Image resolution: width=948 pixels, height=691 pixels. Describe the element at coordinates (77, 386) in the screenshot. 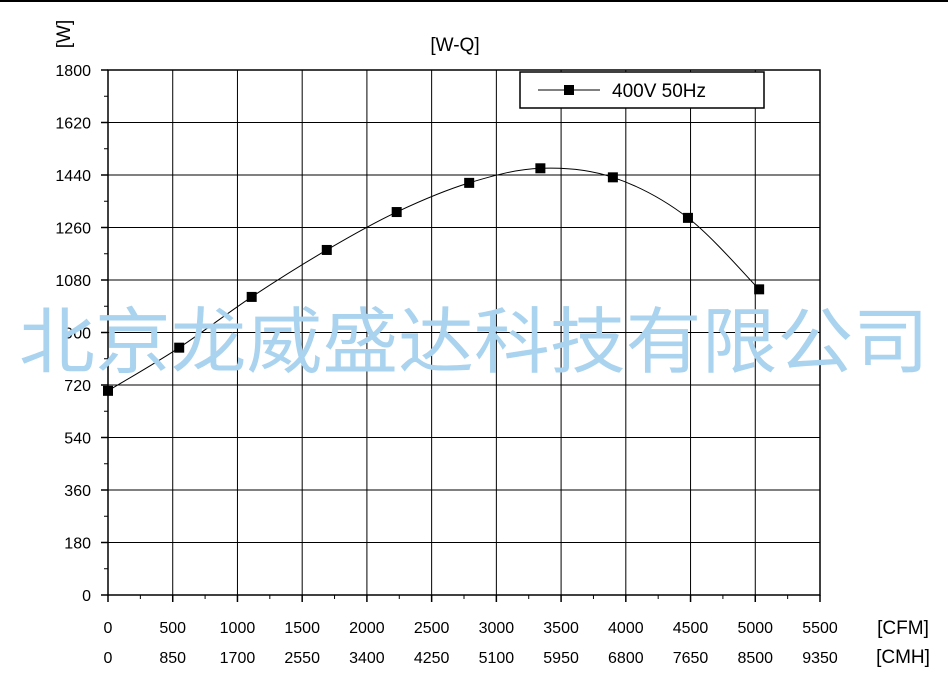

I see `y-tick-label: 720` at that location.